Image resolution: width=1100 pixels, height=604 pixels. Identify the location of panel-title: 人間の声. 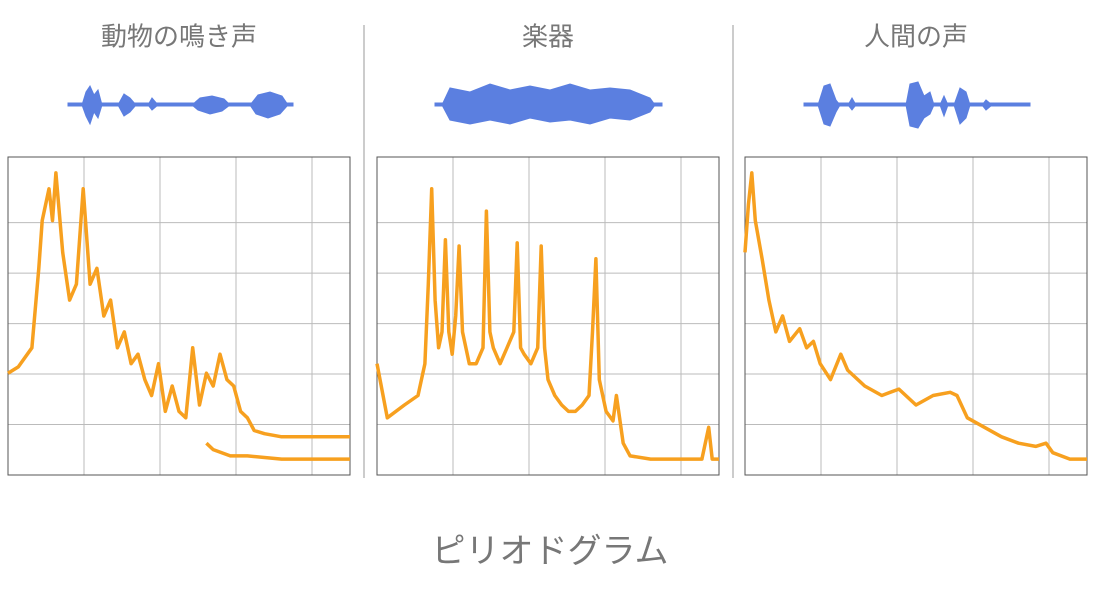
(916, 38).